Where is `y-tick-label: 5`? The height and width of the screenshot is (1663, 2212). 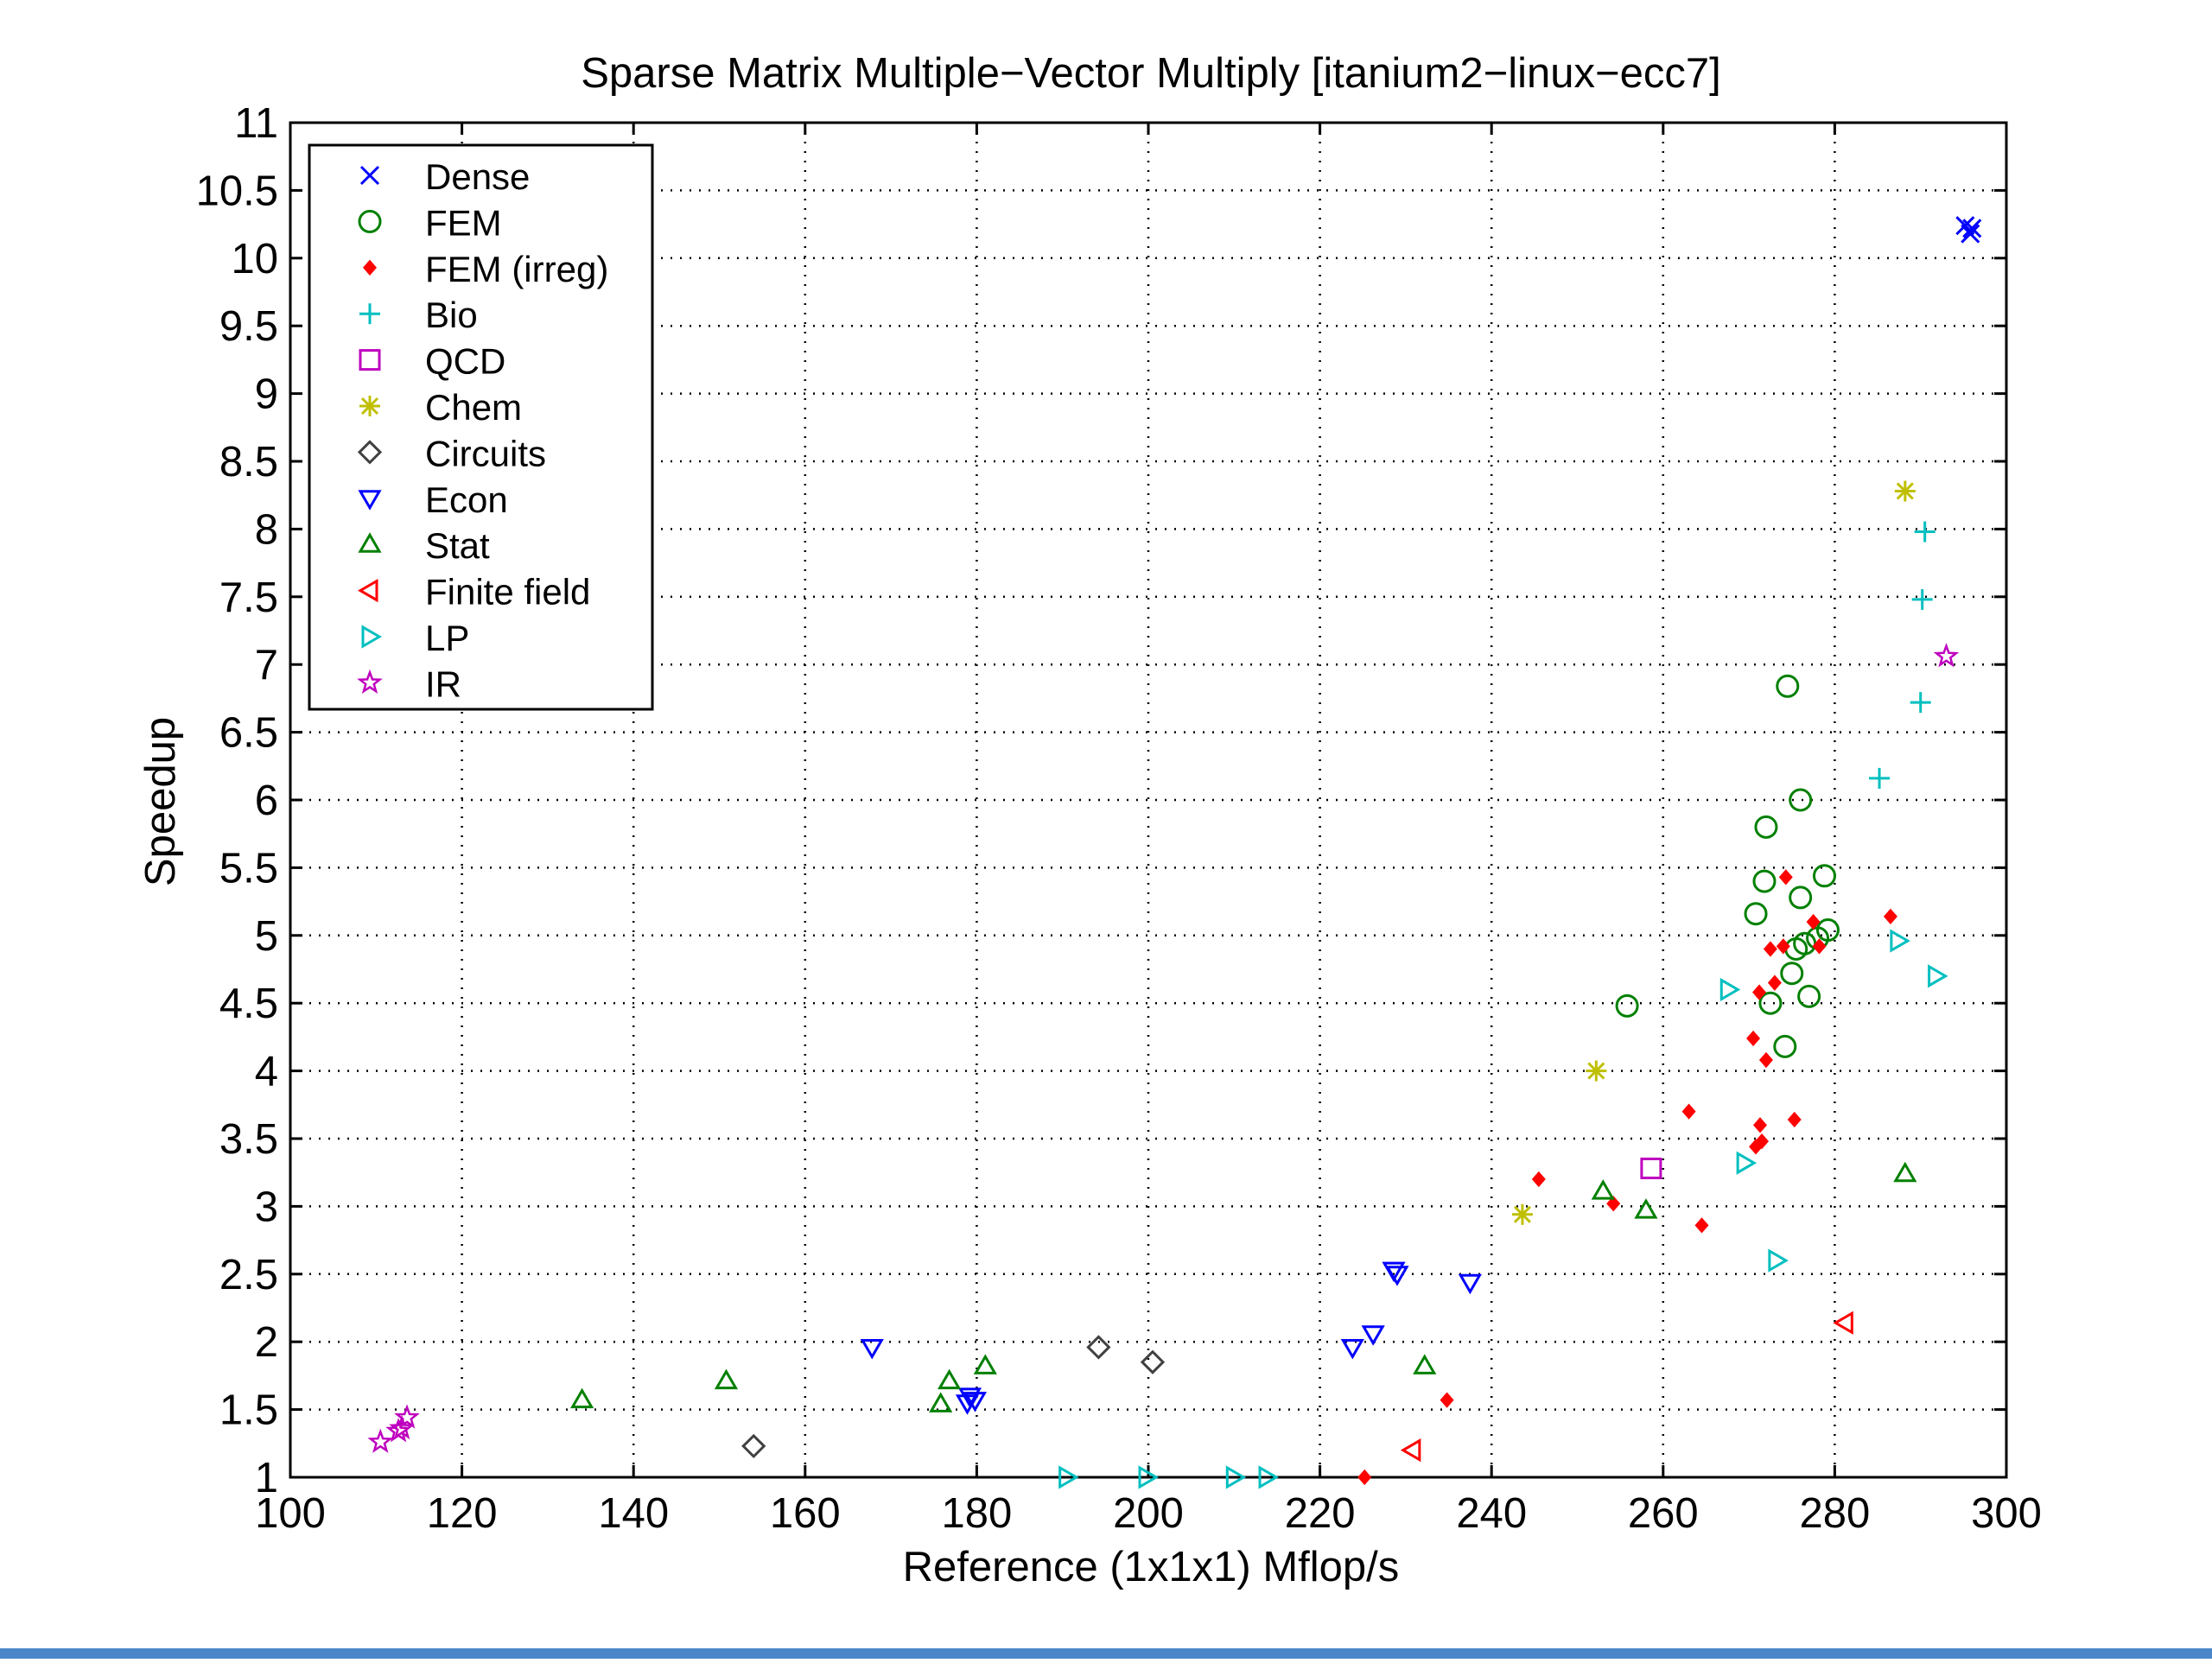 y-tick-label: 5 is located at coordinates (266, 936).